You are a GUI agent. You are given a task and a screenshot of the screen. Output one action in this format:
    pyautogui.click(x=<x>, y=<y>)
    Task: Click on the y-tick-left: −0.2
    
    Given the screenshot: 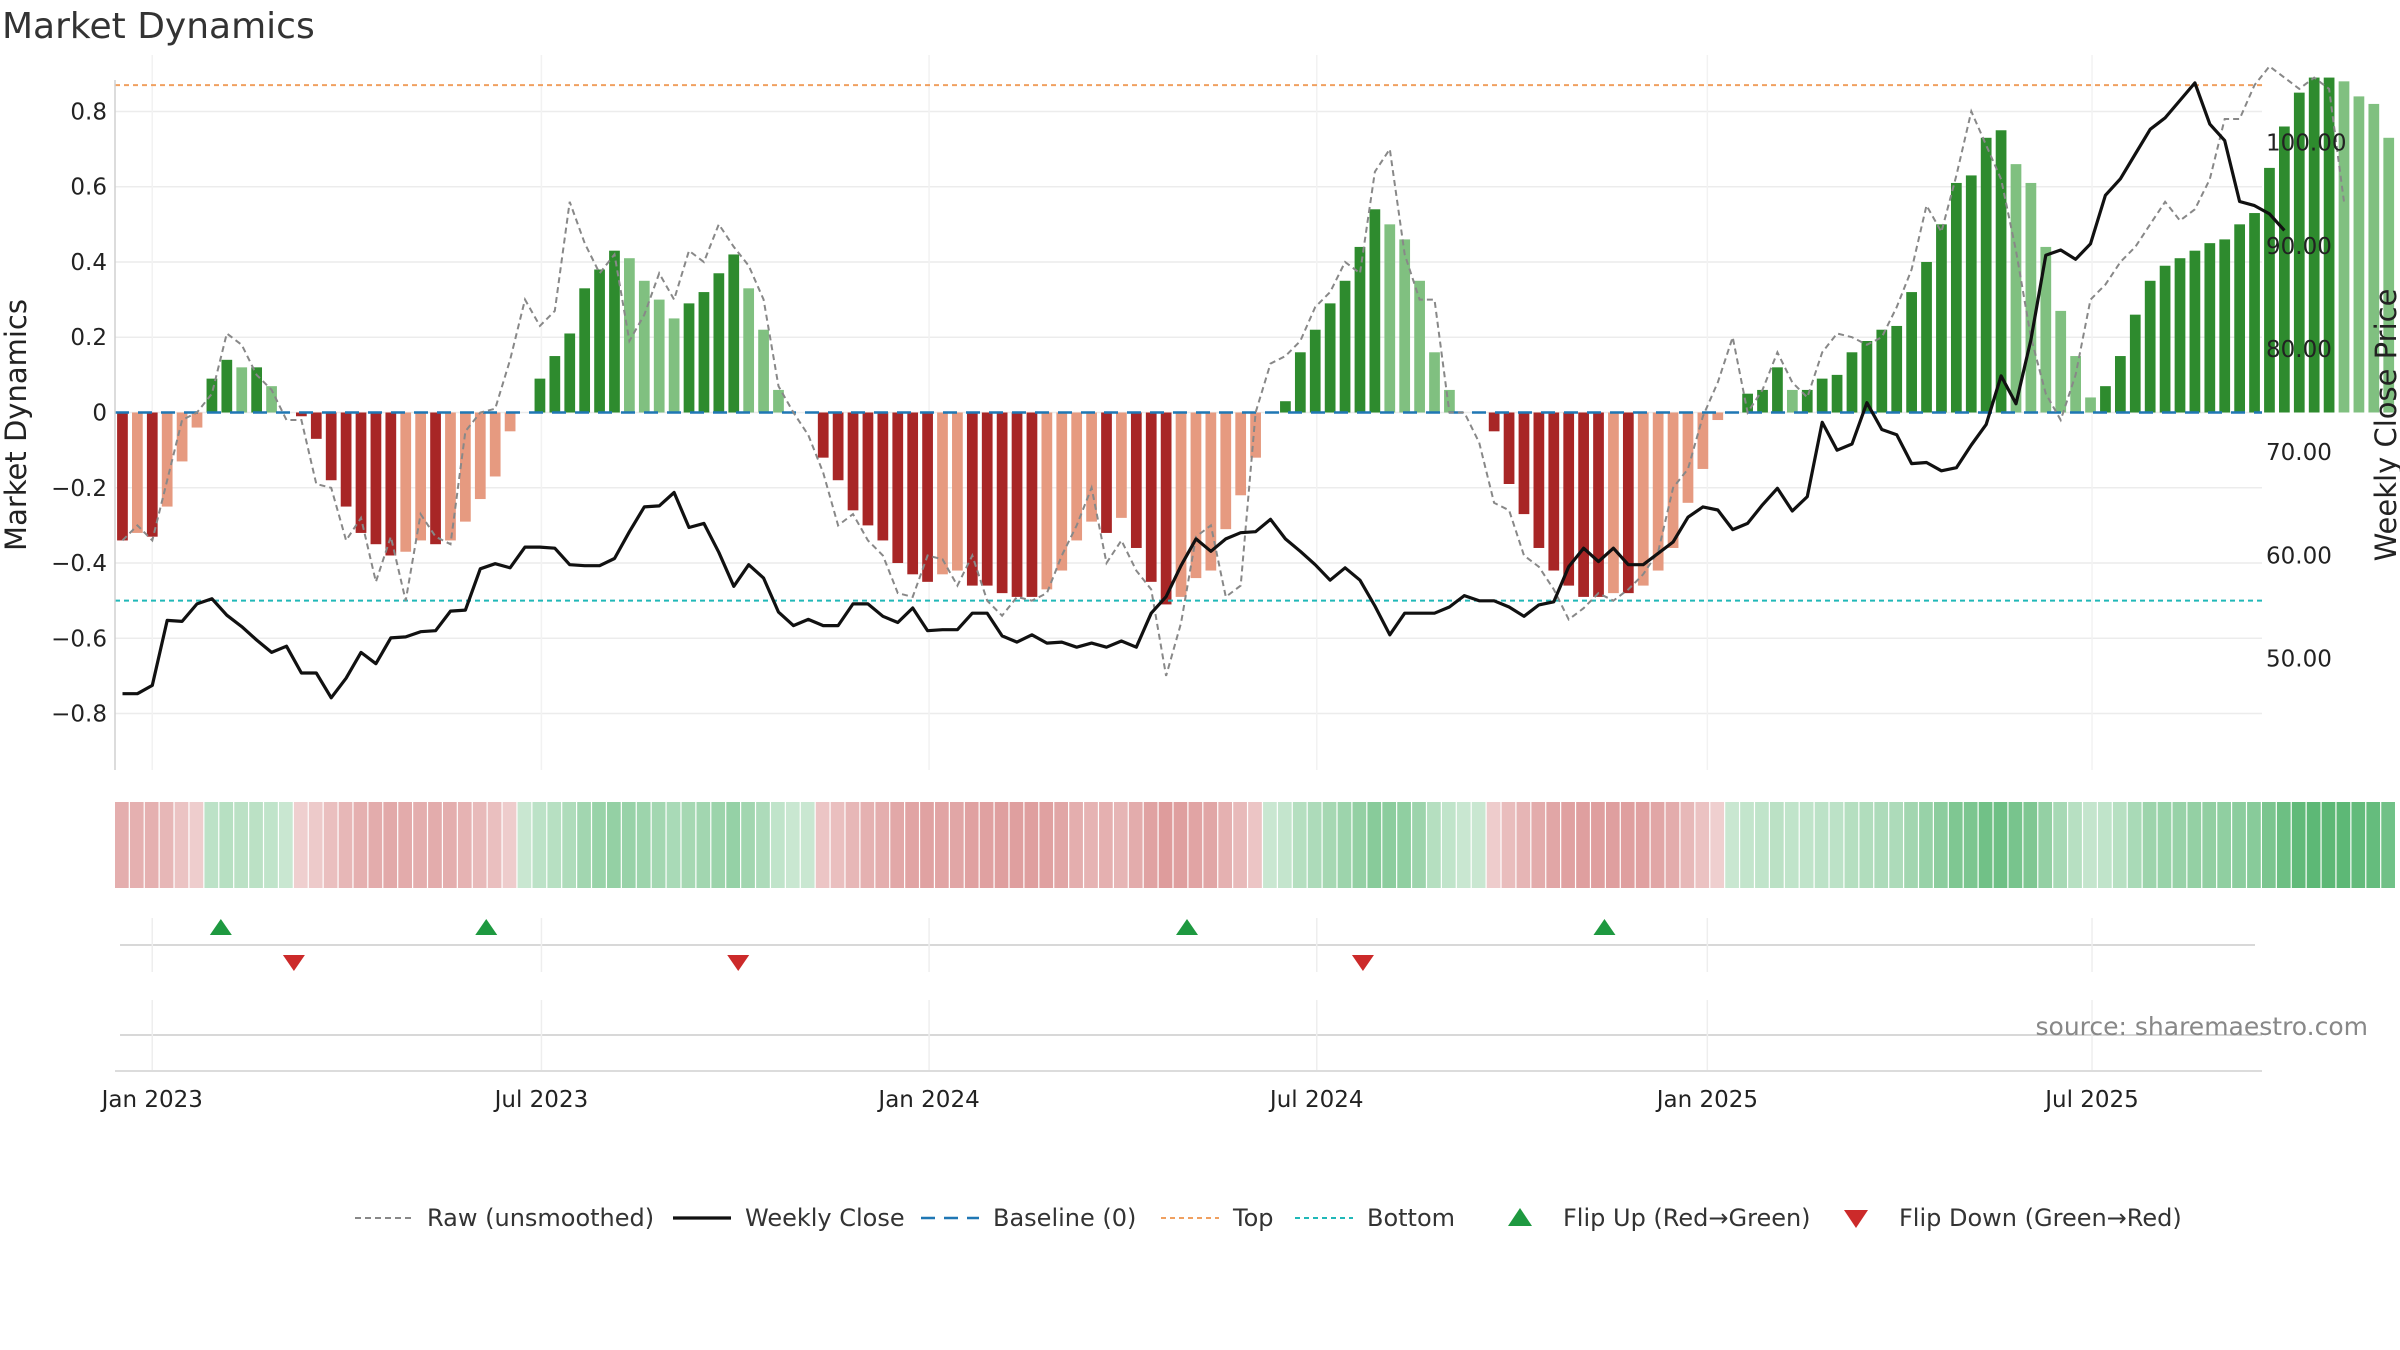 What is the action you would take?
    pyautogui.click(x=79, y=489)
    